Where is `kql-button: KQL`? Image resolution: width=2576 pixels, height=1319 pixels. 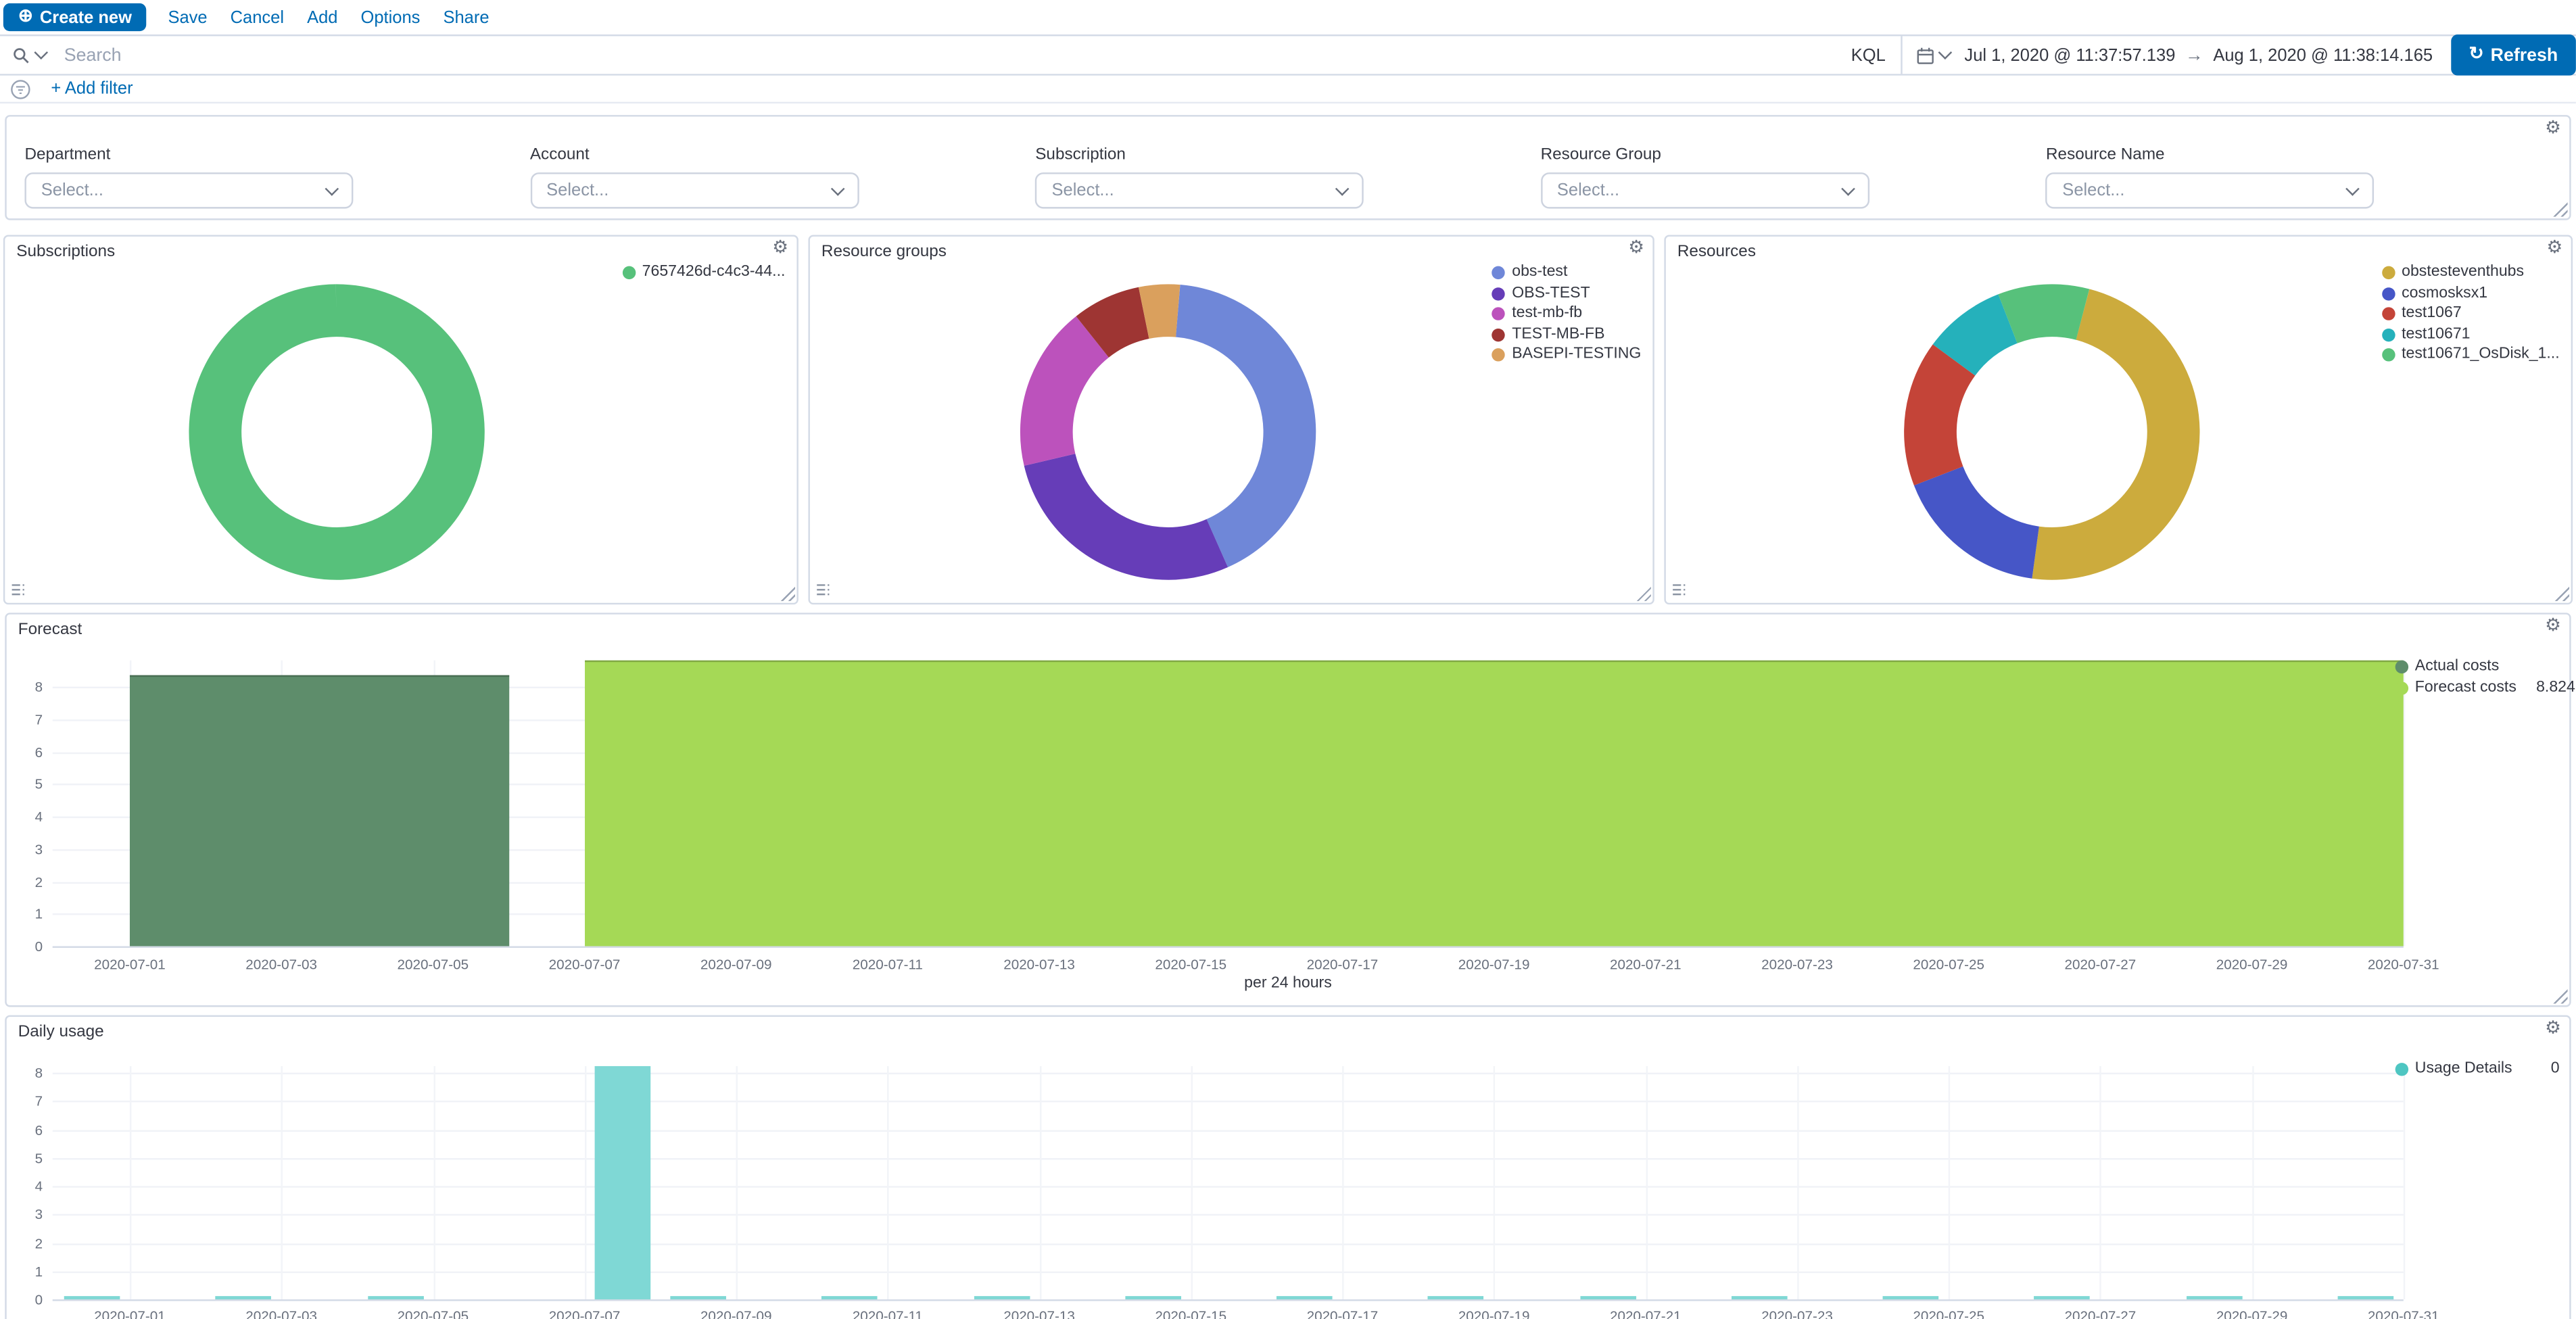
kql-button: KQL is located at coordinates (1868, 55).